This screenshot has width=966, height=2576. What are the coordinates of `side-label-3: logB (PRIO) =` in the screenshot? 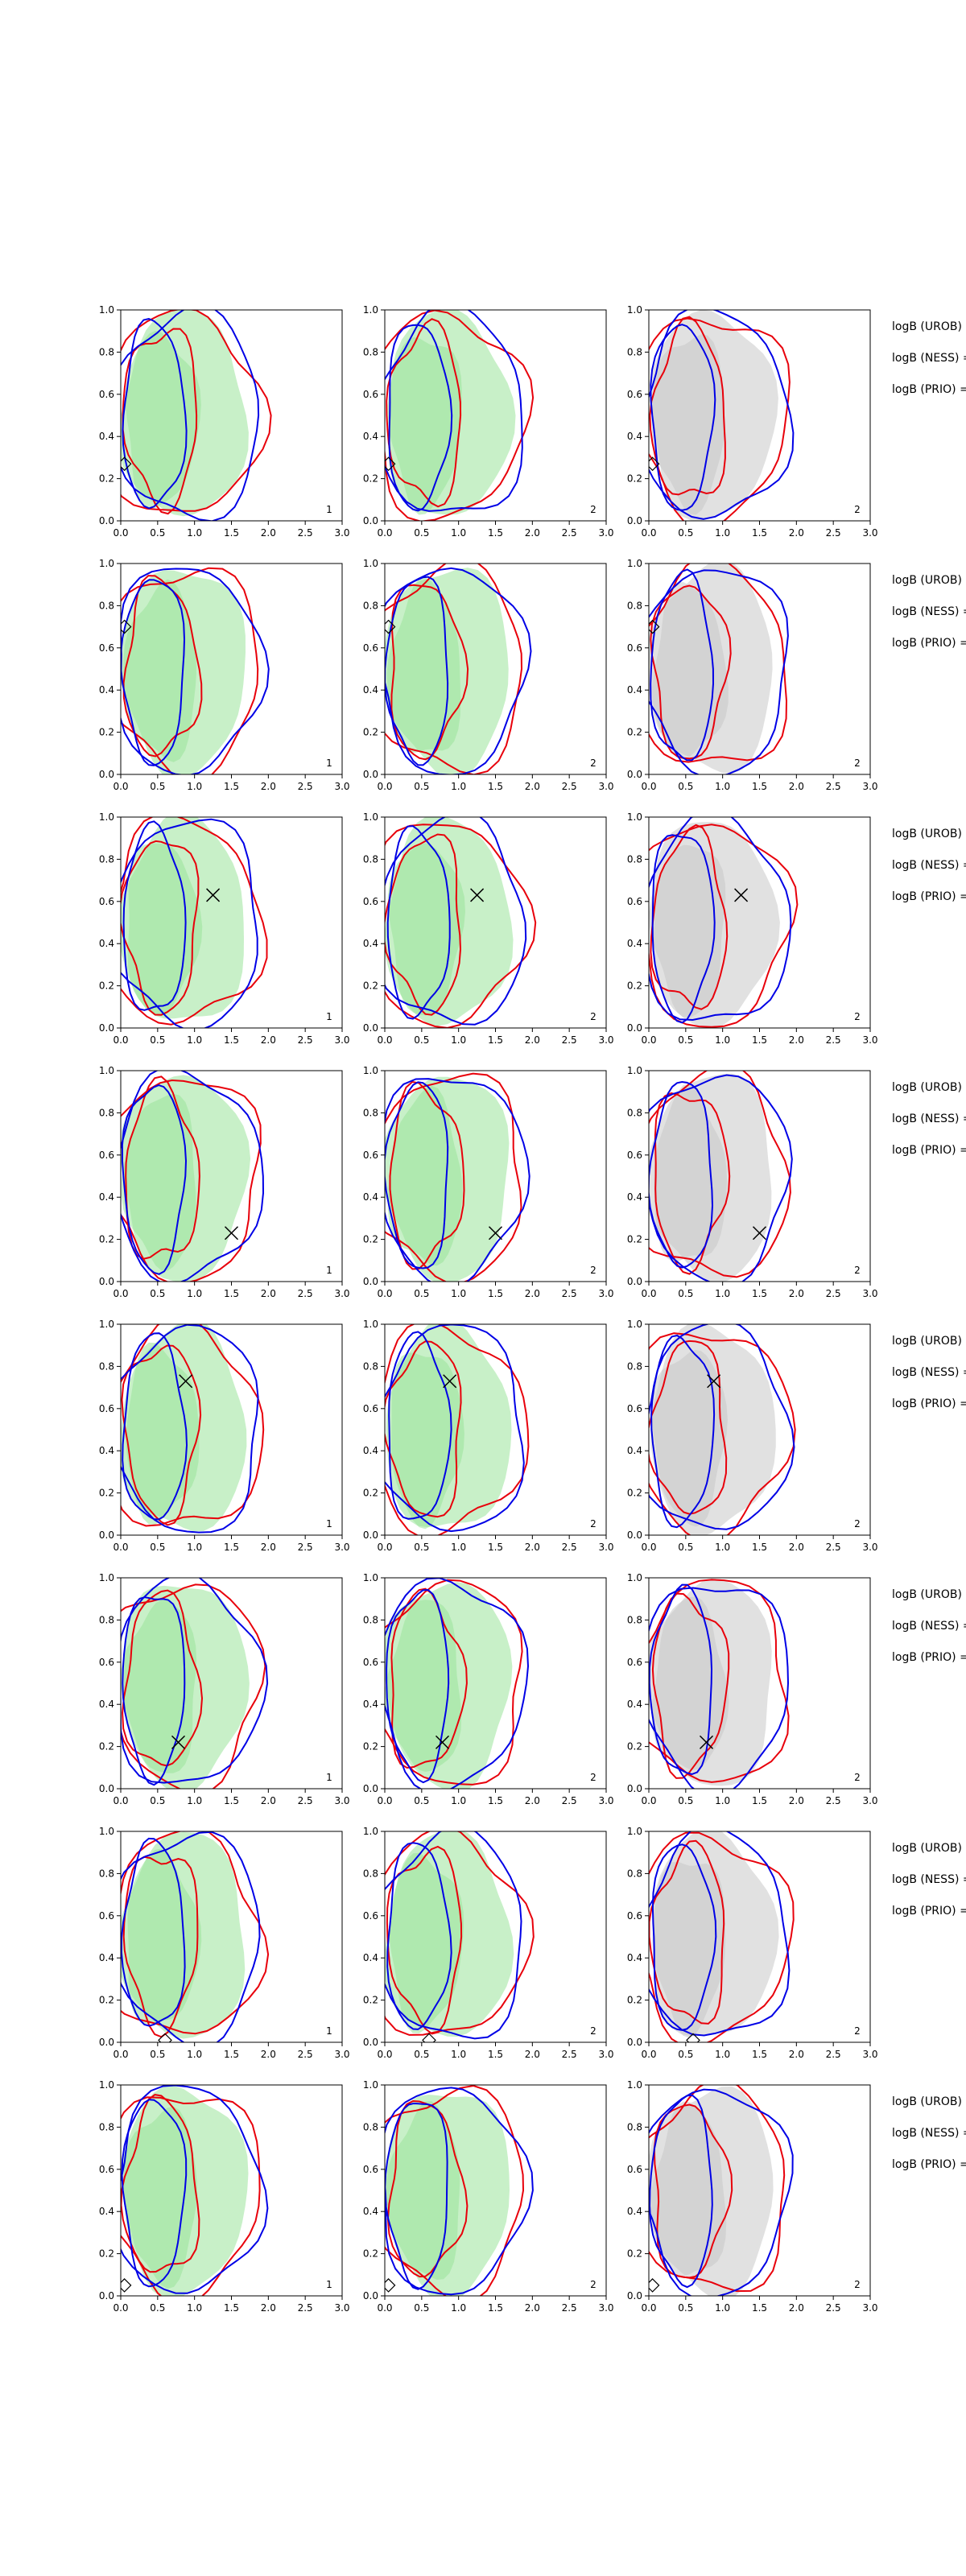 It's located at (929, 643).